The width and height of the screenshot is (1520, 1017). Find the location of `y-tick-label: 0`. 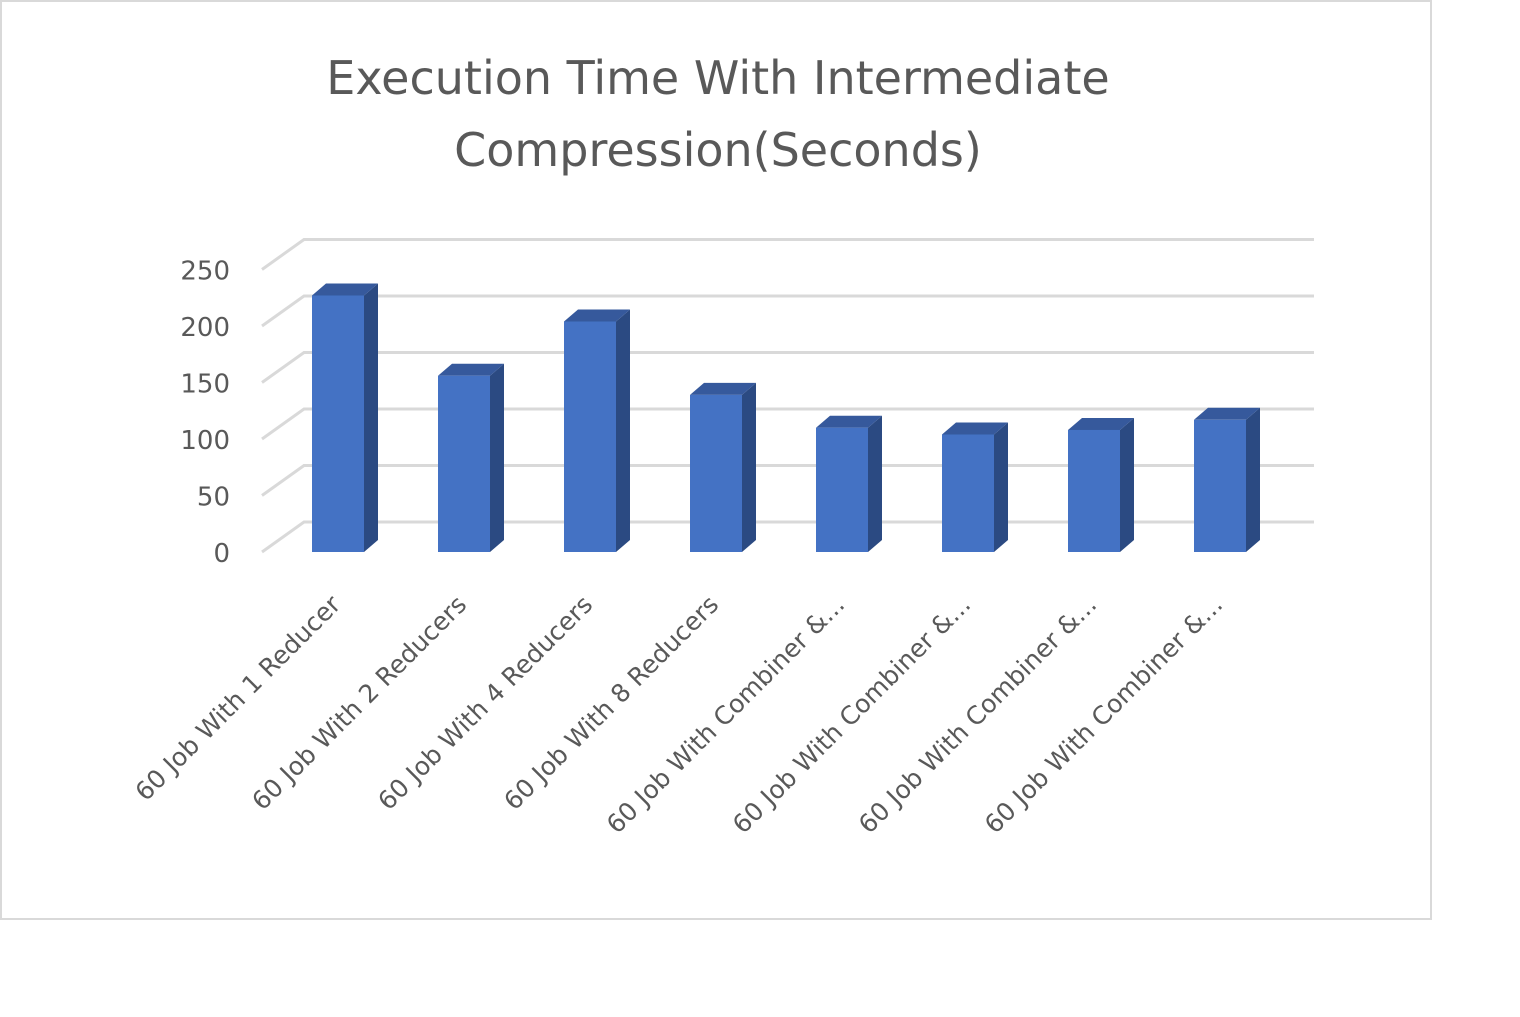

y-tick-label: 0 is located at coordinates (221, 554).